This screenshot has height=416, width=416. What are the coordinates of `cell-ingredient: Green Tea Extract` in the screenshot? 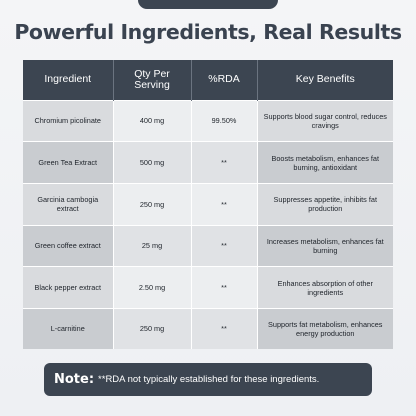 It's located at (68, 162).